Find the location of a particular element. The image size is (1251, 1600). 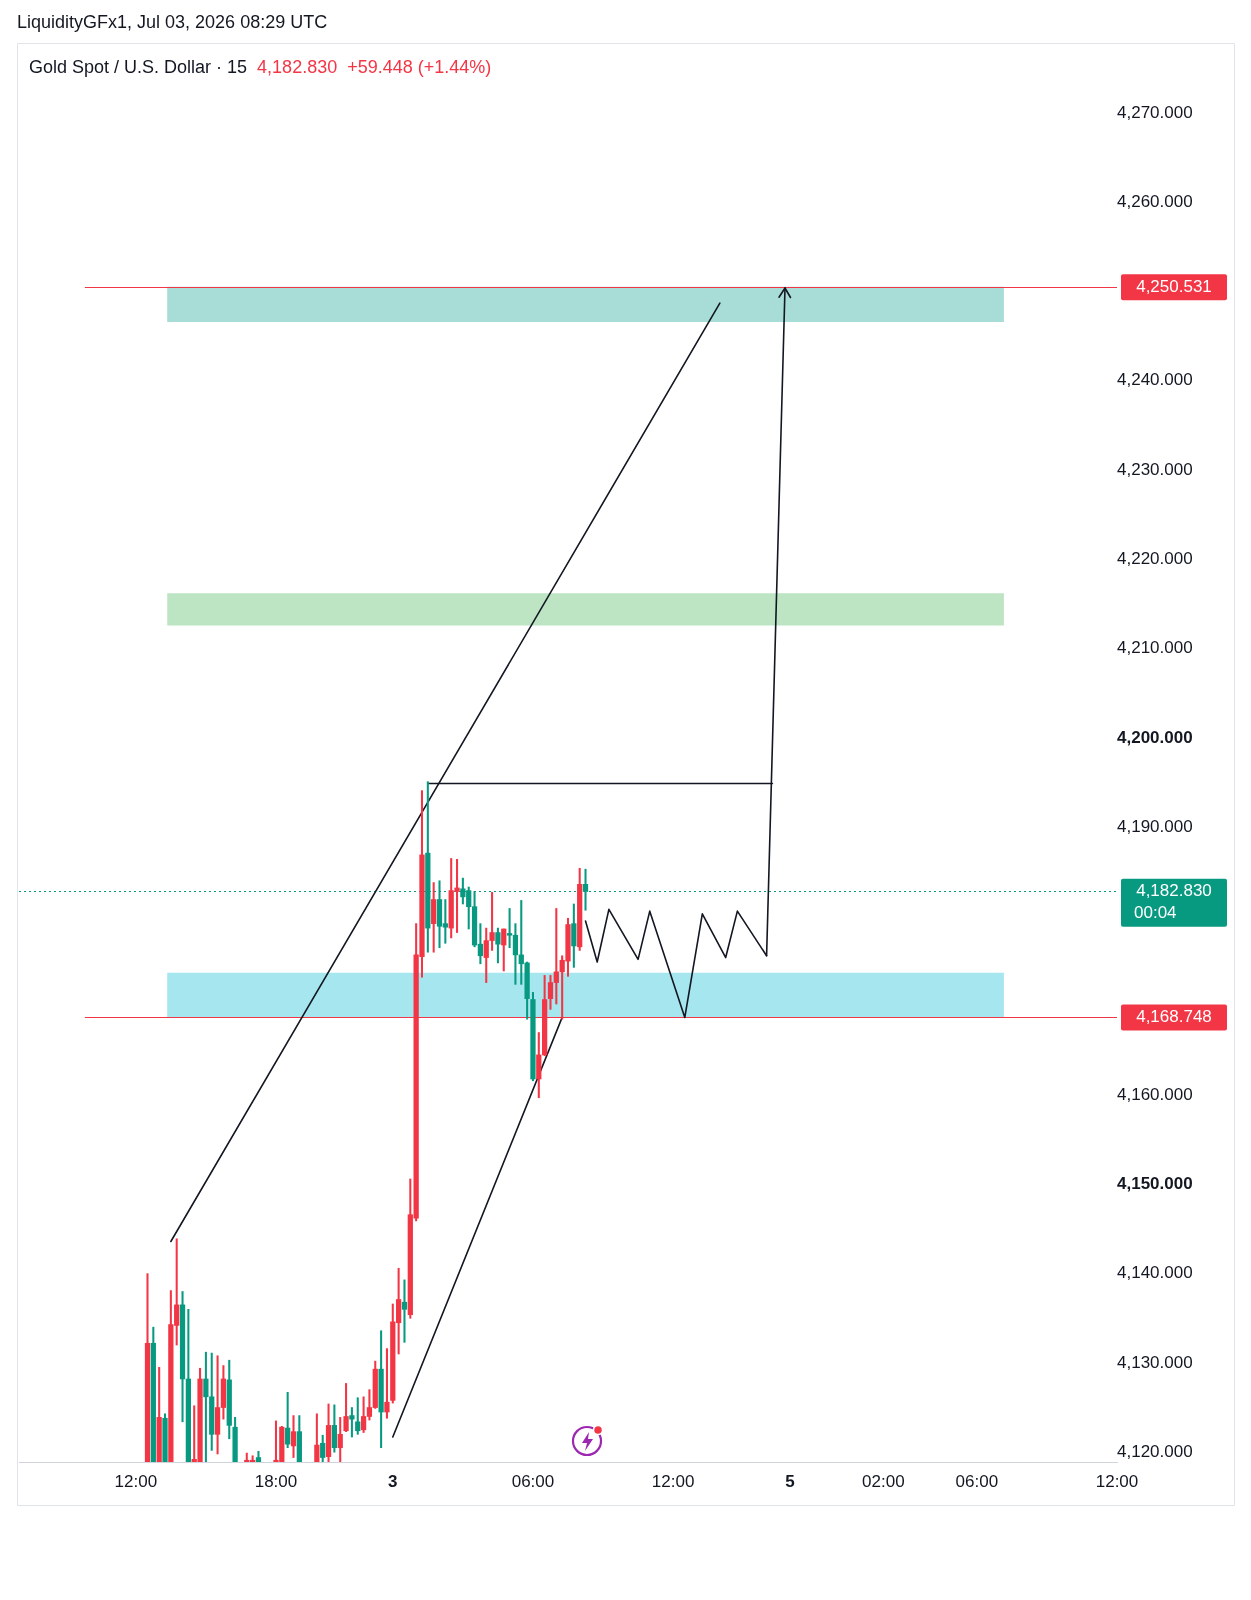

ref-line-label: 4,168.748 is located at coordinates (1174, 1017).